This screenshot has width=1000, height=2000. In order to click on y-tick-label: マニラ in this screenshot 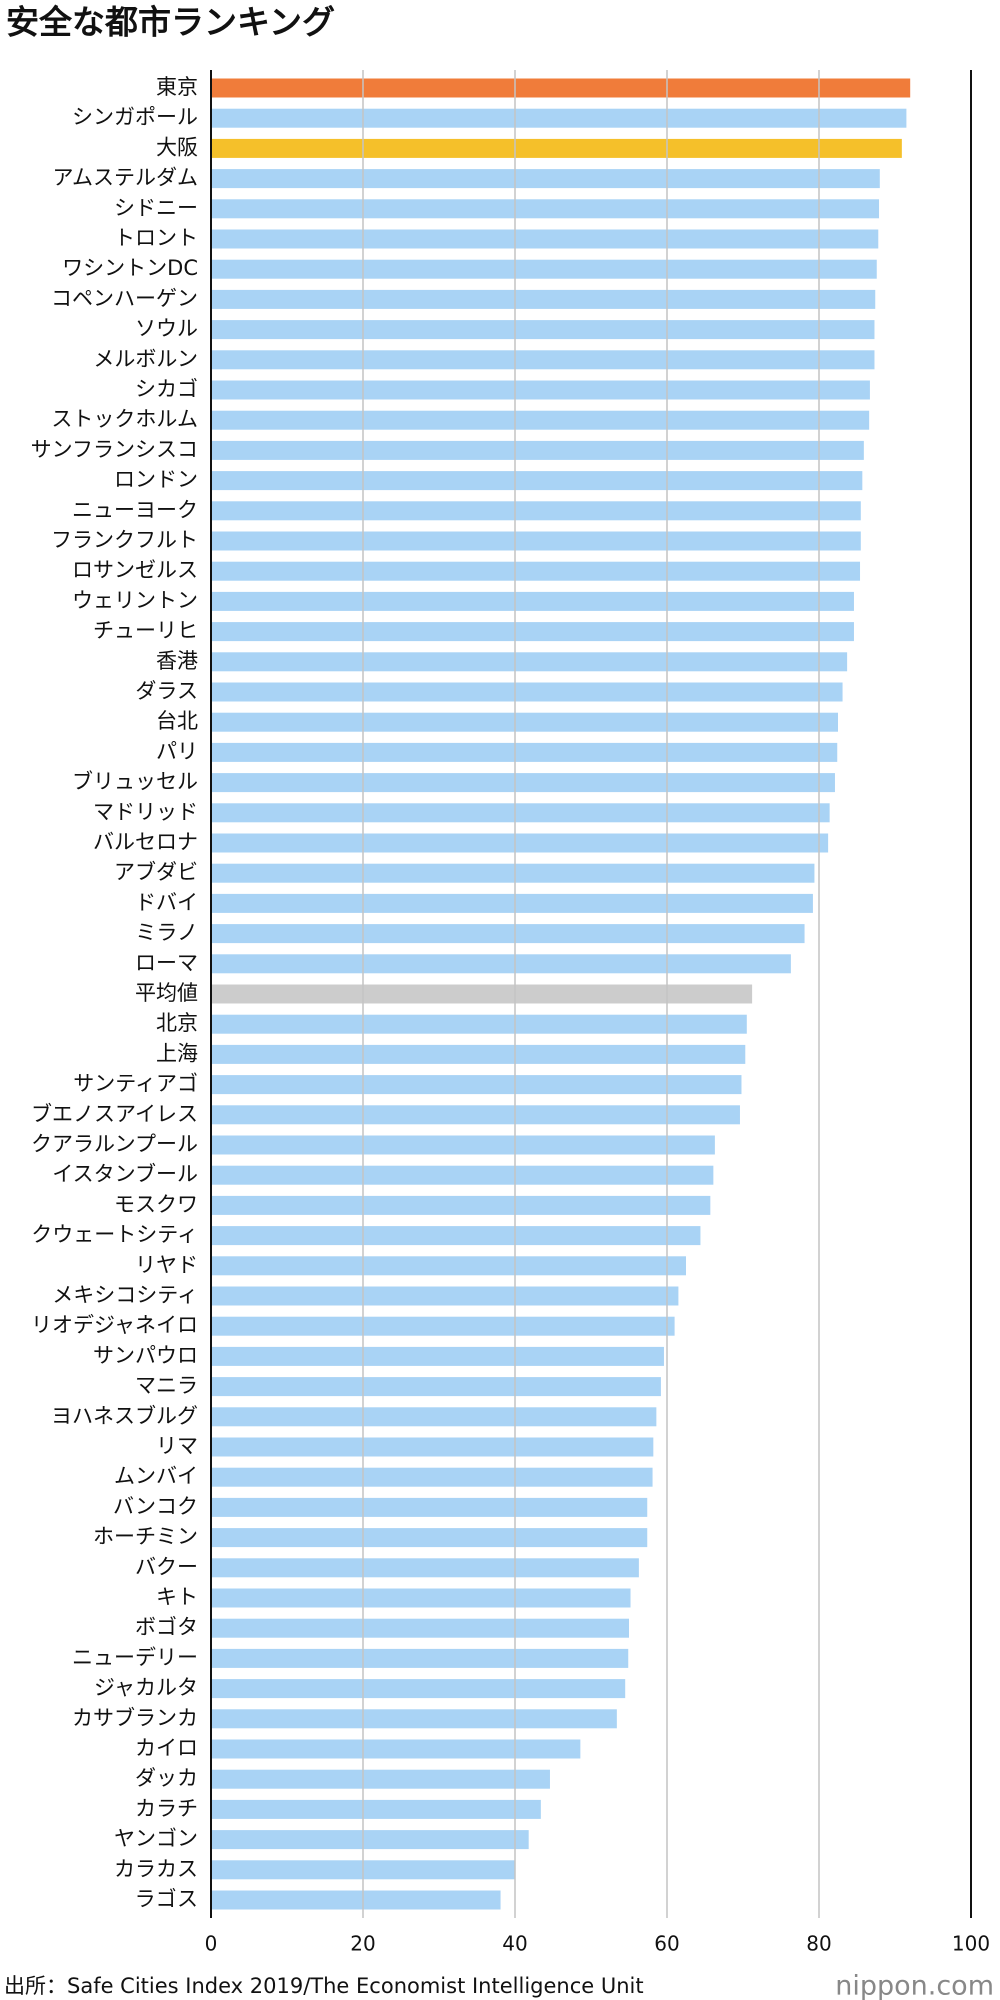, I will do `click(166, 1386)`.